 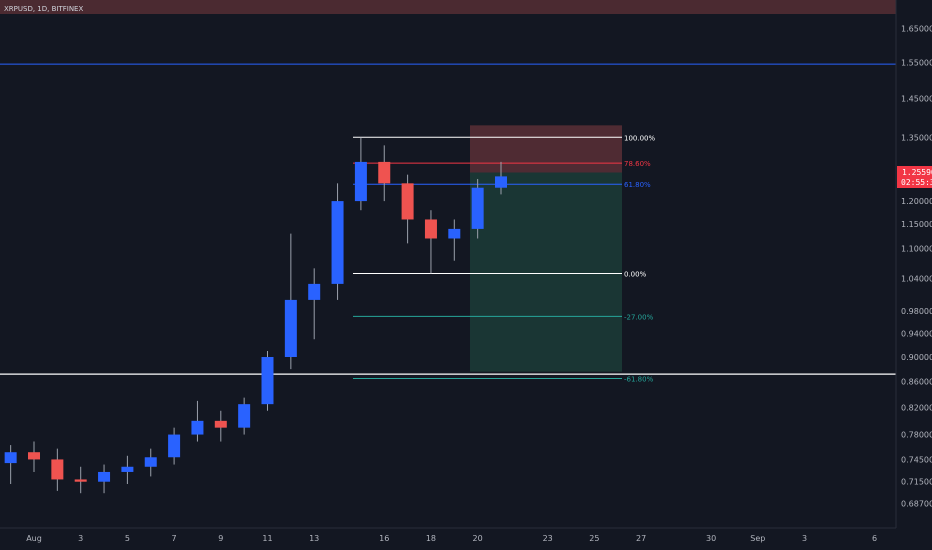 What do you see at coordinates (804, 538) in the screenshot?
I see `x-tick-label-15: 3` at bounding box center [804, 538].